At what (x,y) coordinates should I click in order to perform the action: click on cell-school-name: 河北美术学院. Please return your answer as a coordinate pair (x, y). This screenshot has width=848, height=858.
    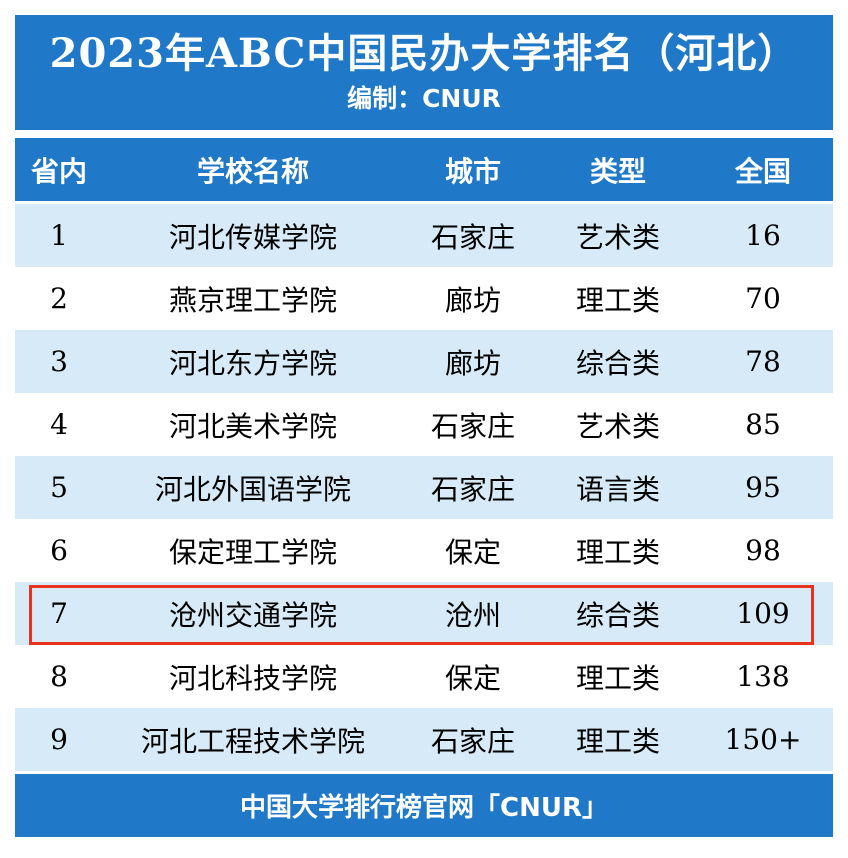
    Looking at the image, I should click on (253, 424).